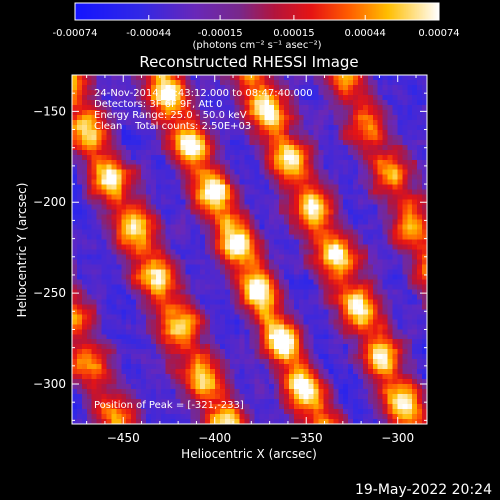 This screenshot has height=500, width=500. What do you see at coordinates (397, 438) in the screenshot?
I see `x-tick-label: −300` at bounding box center [397, 438].